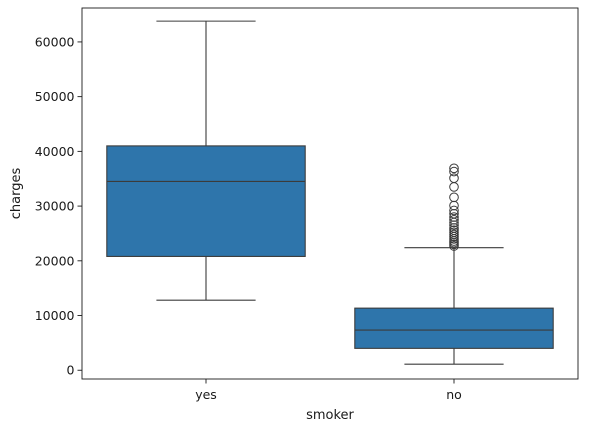 The height and width of the screenshot is (432, 589). Describe the element at coordinates (55, 96) in the screenshot. I see `y-tick-label: 50000` at that location.